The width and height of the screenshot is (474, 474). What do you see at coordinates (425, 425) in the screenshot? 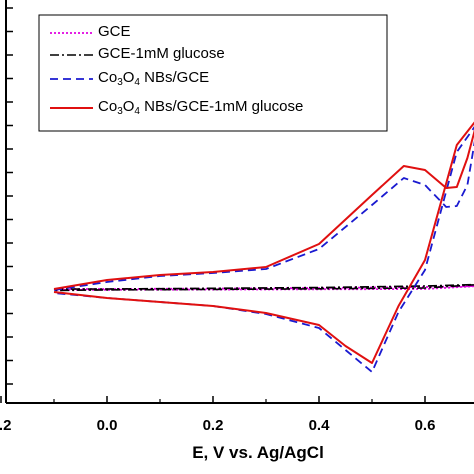
I see `x-tick-label: 0.6` at bounding box center [425, 425].